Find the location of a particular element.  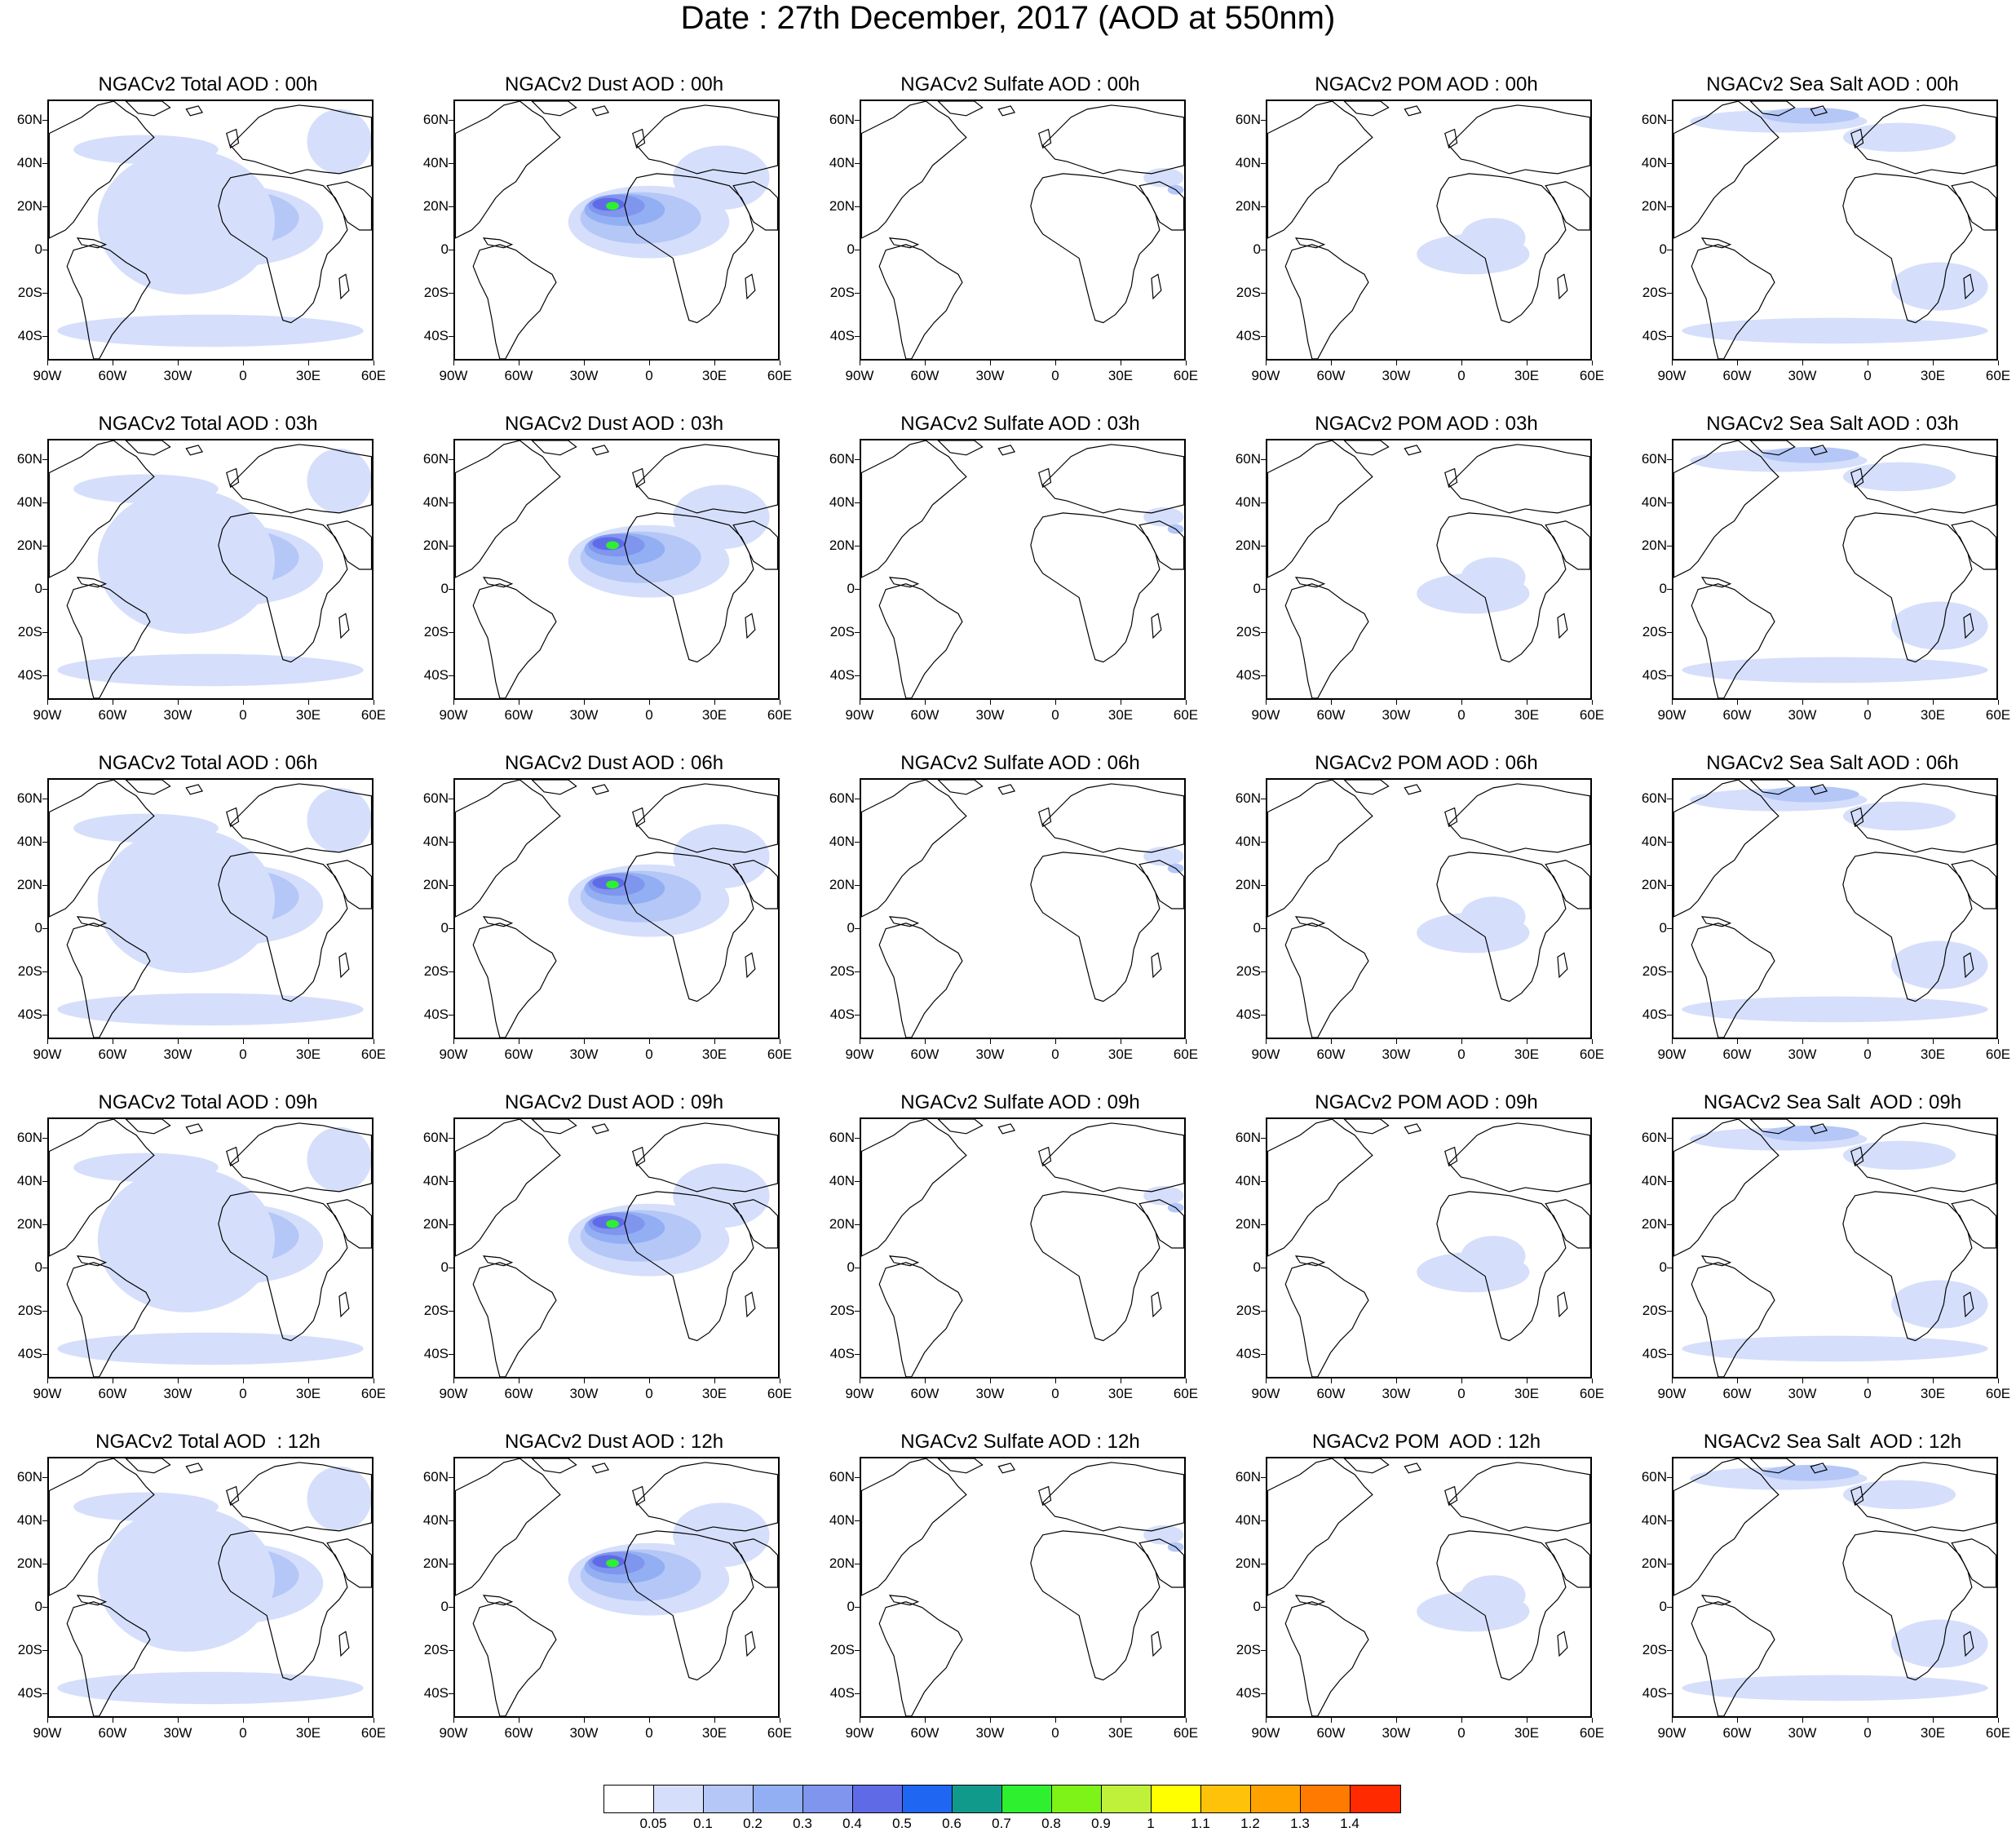

colorbar-label: 0.1 is located at coordinates (703, 1824).